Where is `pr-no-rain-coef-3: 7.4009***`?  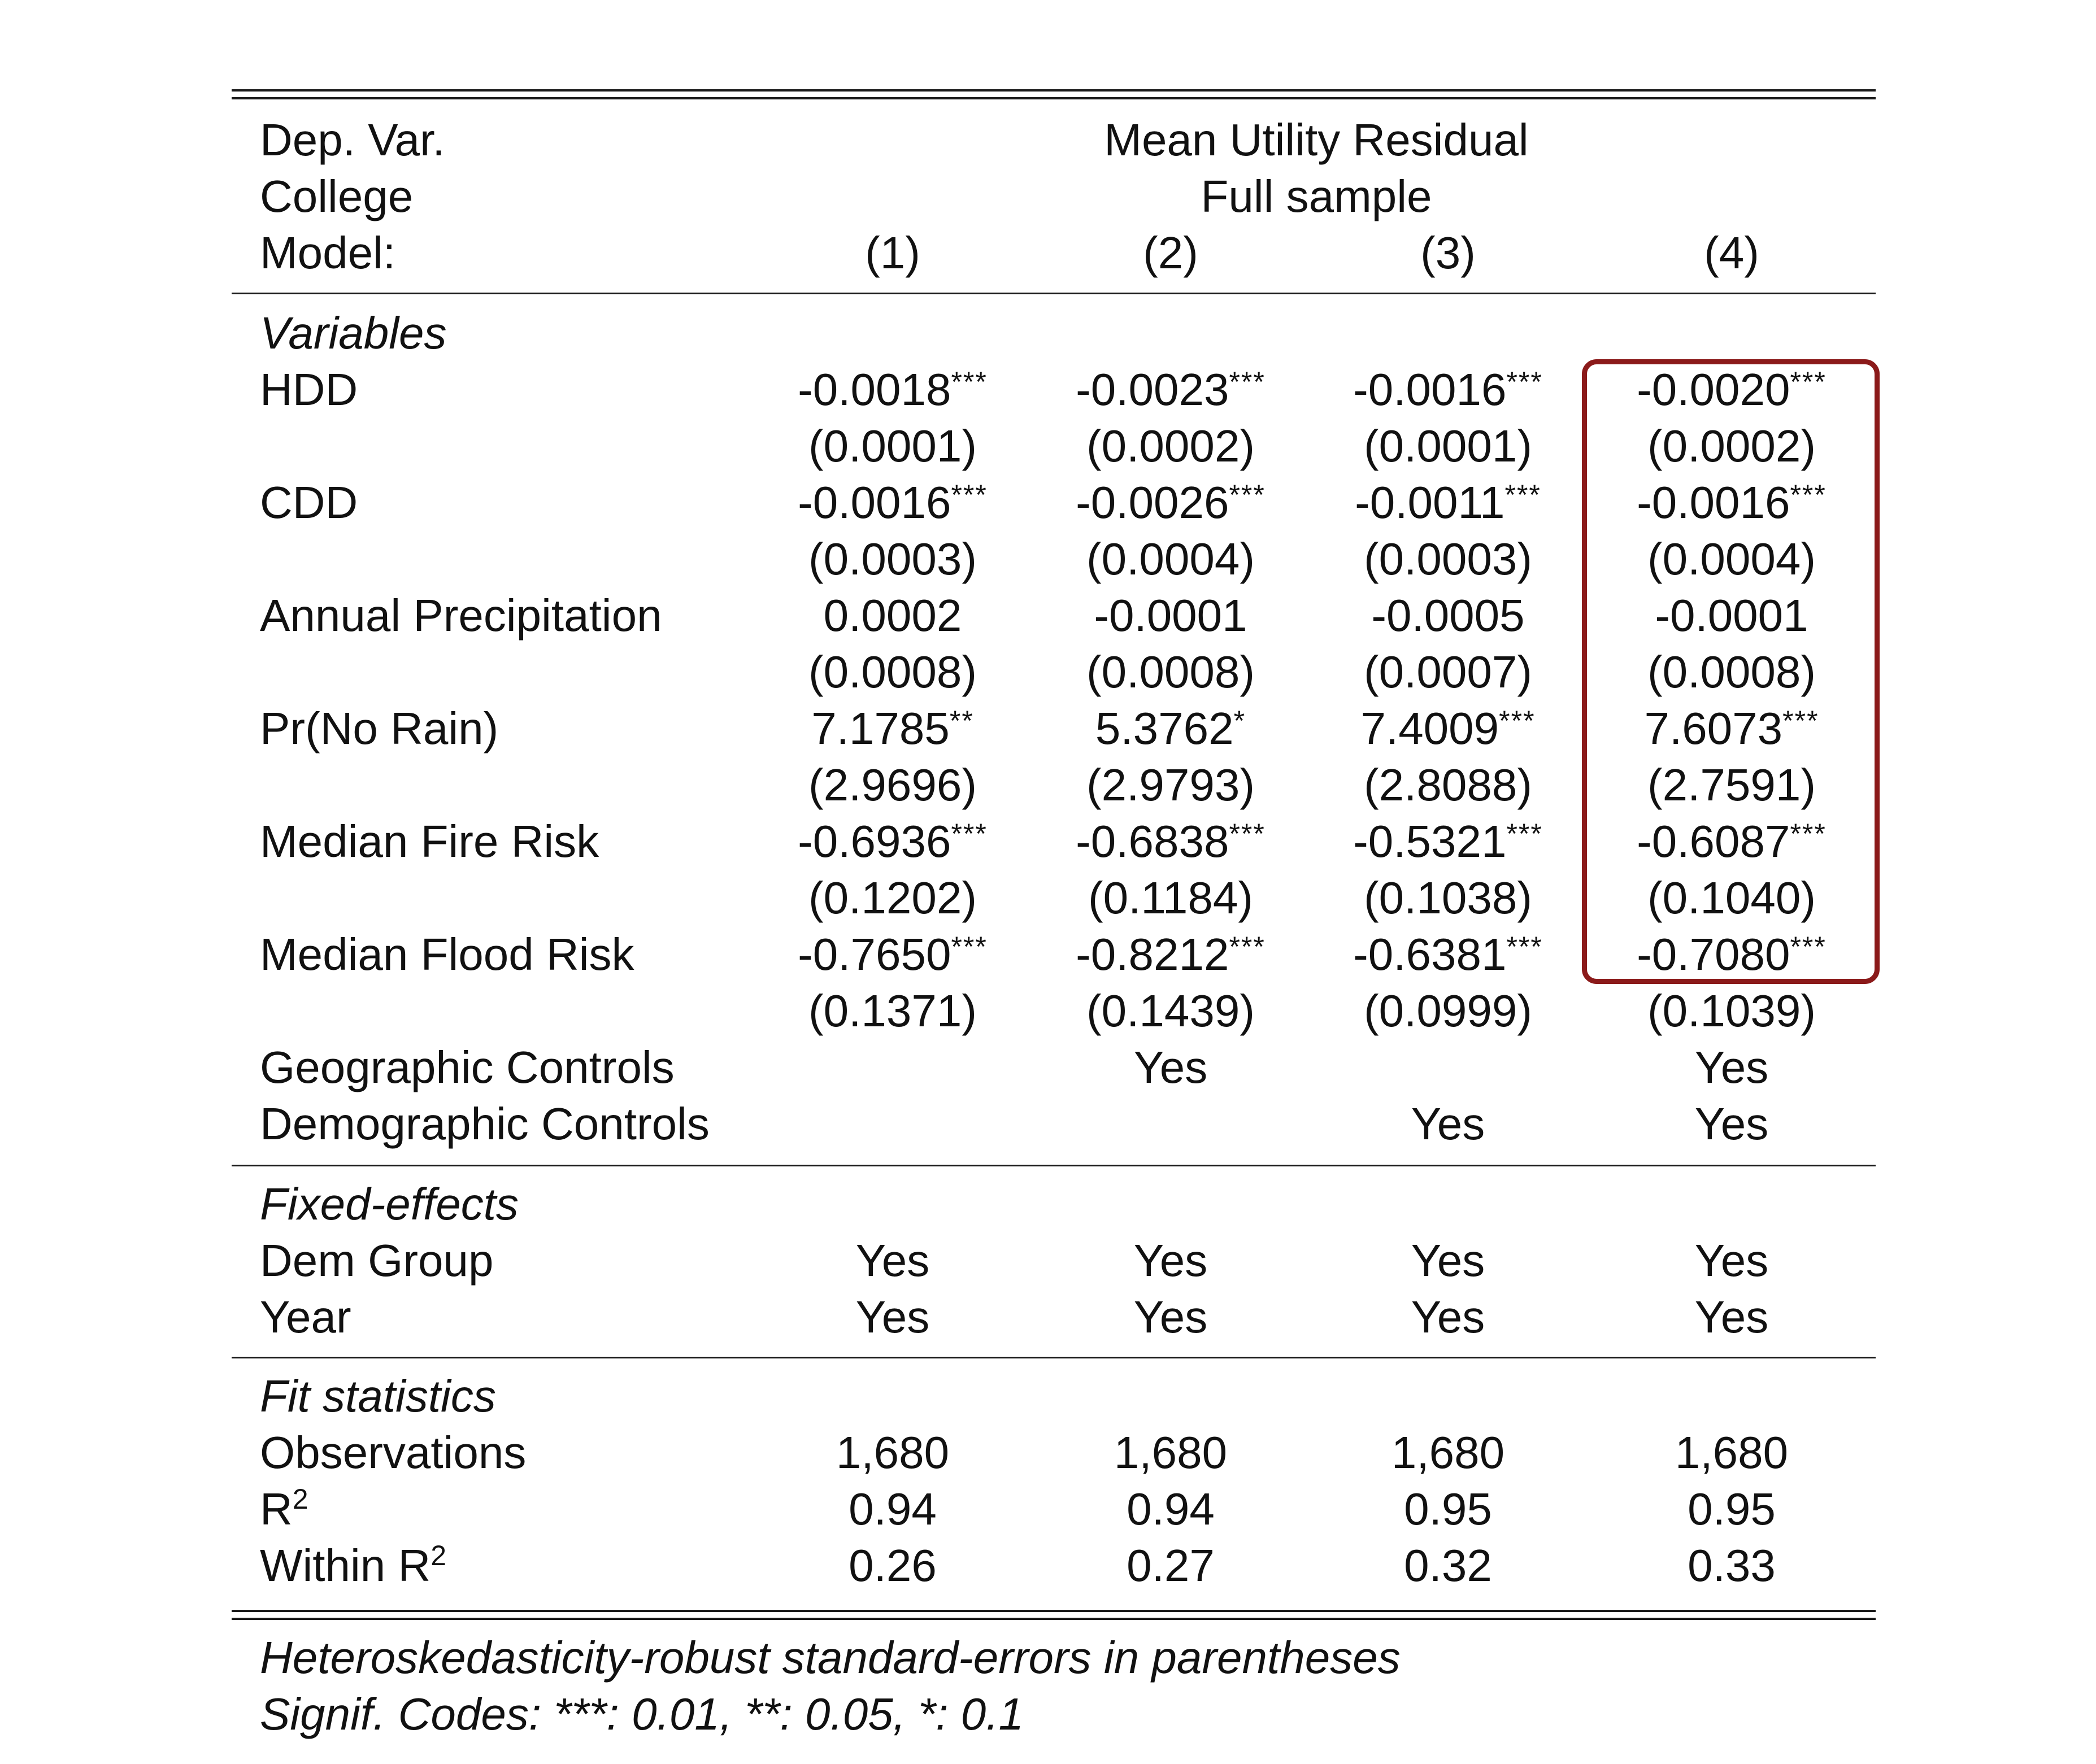
pr-no-rain-coef-3: 7.4009*** is located at coordinates (1448, 728).